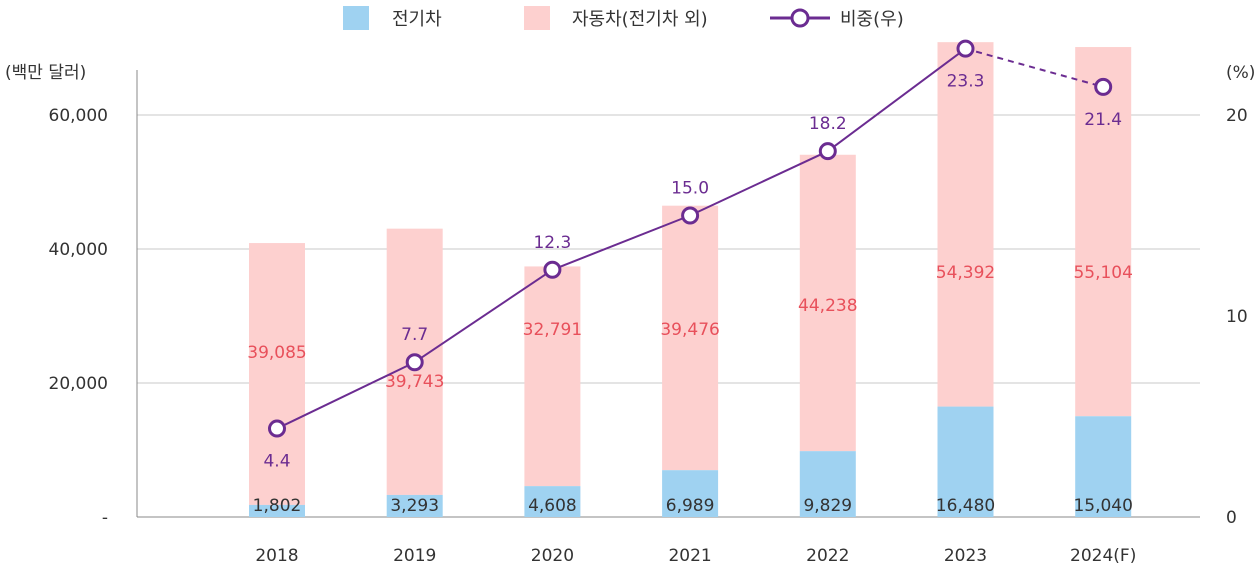  What do you see at coordinates (1231, 518) in the screenshot?
I see `y-right-tick-label: 0` at bounding box center [1231, 518].